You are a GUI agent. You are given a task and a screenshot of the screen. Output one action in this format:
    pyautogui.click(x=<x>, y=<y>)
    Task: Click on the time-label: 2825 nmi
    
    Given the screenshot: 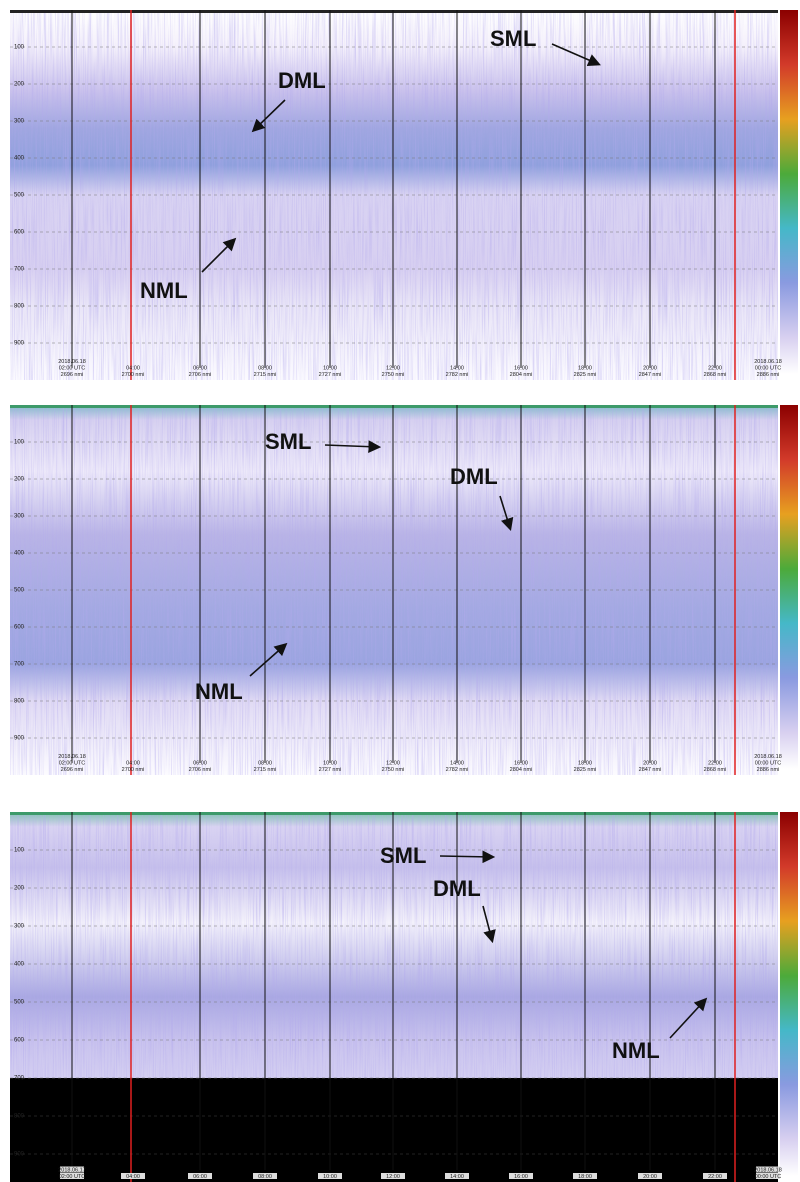 What is the action you would take?
    pyautogui.click(x=585, y=770)
    